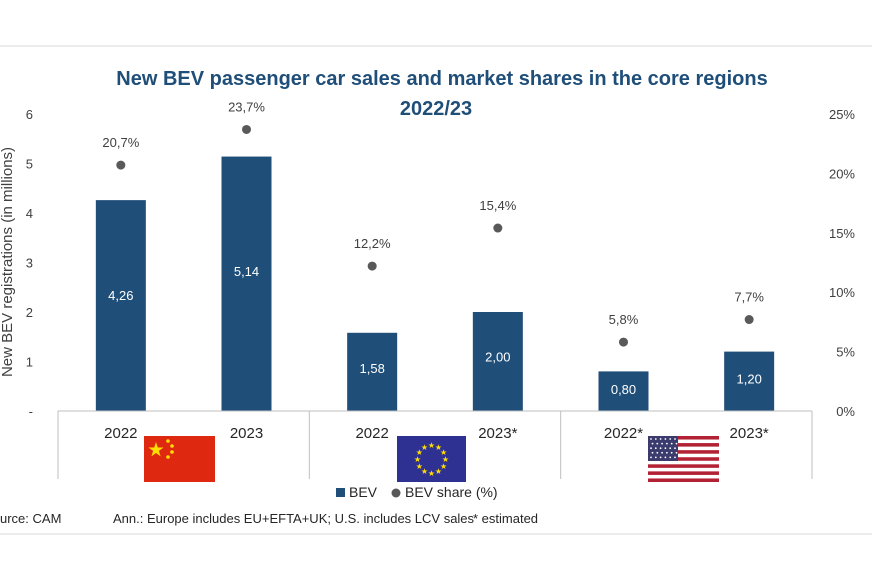 This screenshot has width=872, height=580. Describe the element at coordinates (29, 312) in the screenshot. I see `y-tick-label: 2` at that location.